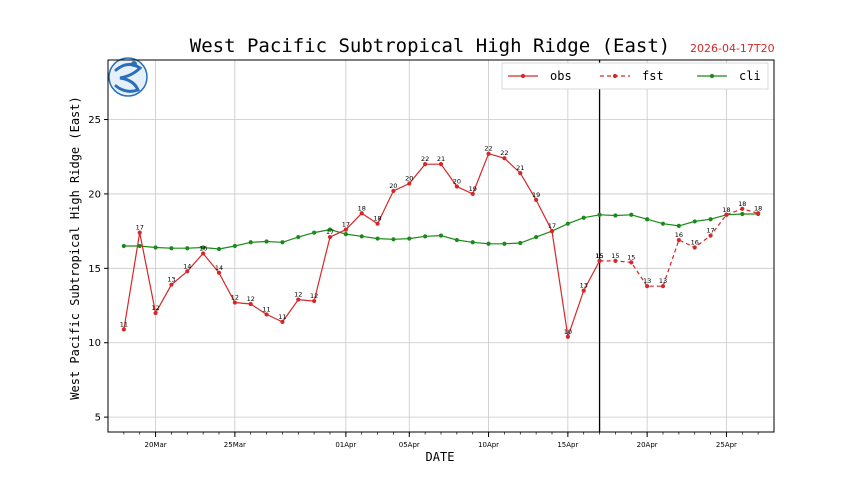 The width and height of the screenshot is (860, 483). I want to click on data-label-obs: 15, so click(599, 256).